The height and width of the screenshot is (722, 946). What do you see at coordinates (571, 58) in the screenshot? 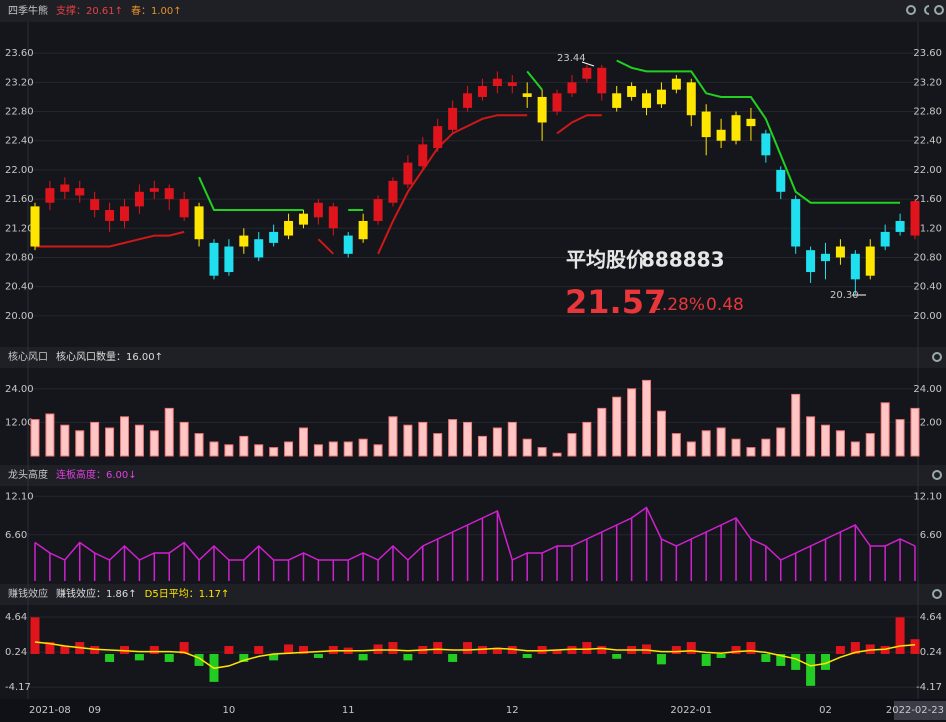
I see `annotation: 23.44` at bounding box center [571, 58].